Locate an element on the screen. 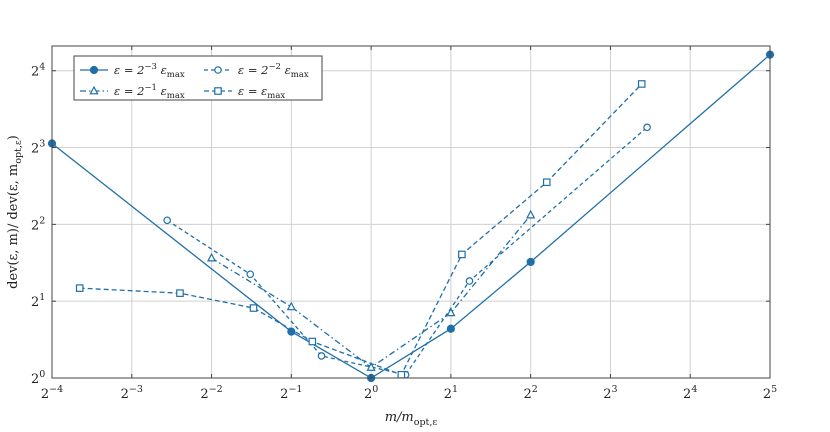  legend-label: ε = εmax is located at coordinates (261, 92).